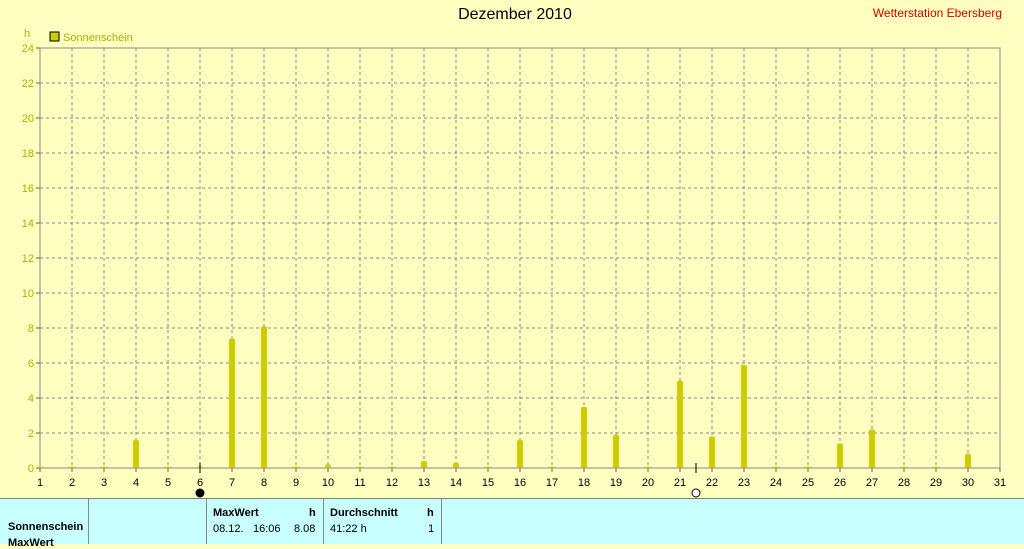 The image size is (1024, 549). I want to click on x-tick-label: 17, so click(552, 483).